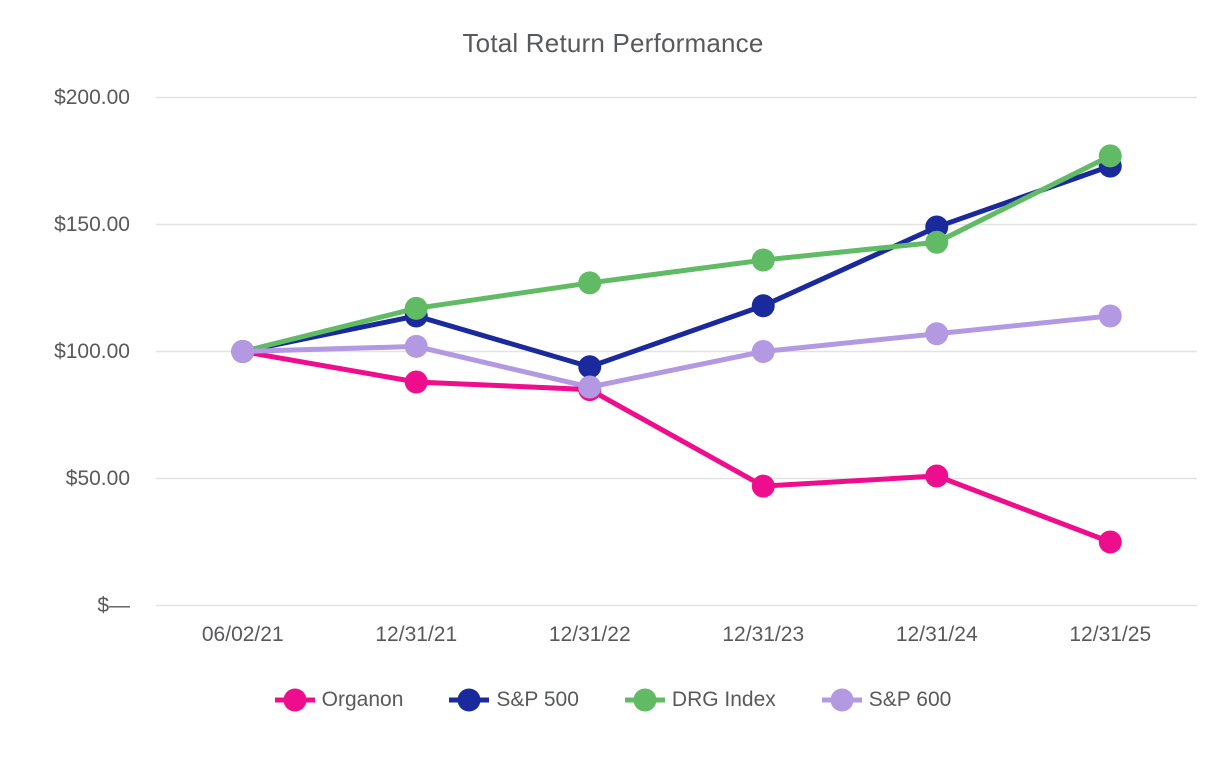  What do you see at coordinates (113, 605) in the screenshot?
I see `y-tick-label-0: $—` at bounding box center [113, 605].